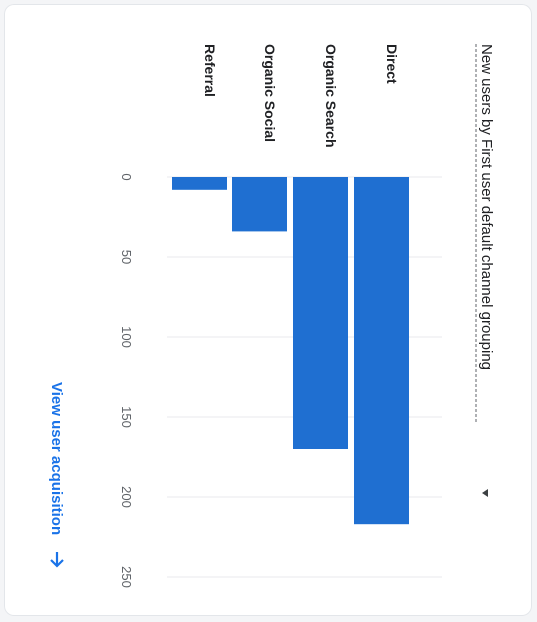  I want to click on tick-label: 200, so click(126, 497).